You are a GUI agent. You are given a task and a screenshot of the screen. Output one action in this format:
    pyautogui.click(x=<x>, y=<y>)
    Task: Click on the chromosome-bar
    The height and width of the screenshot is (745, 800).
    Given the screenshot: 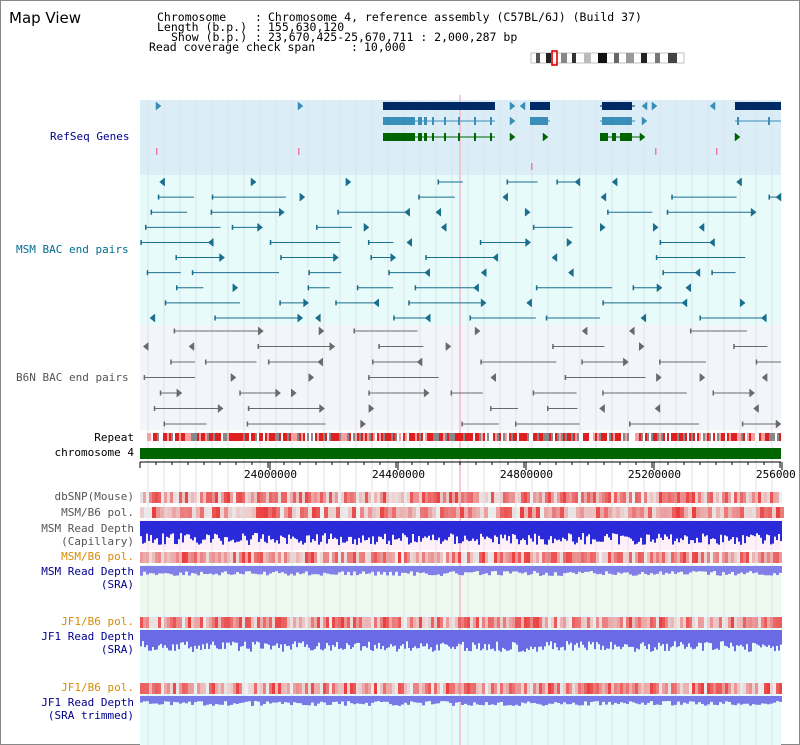 What is the action you would take?
    pyautogui.click(x=460, y=453)
    